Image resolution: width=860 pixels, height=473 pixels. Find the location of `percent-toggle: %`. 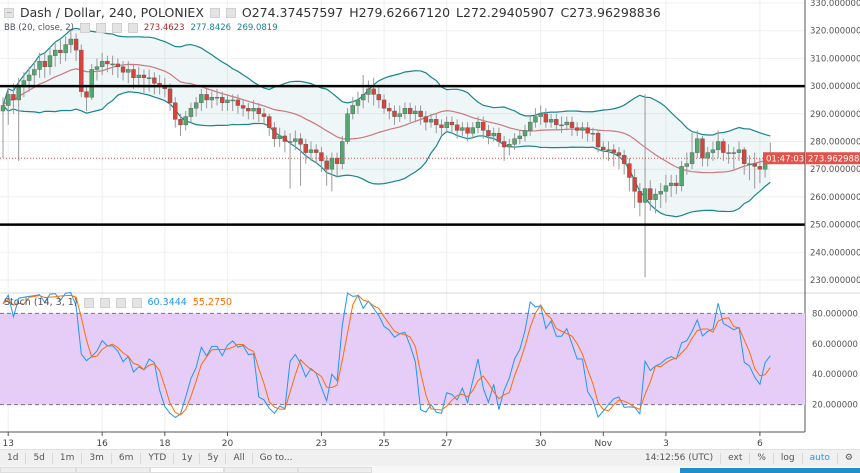

percent-toggle: % is located at coordinates (762, 458).